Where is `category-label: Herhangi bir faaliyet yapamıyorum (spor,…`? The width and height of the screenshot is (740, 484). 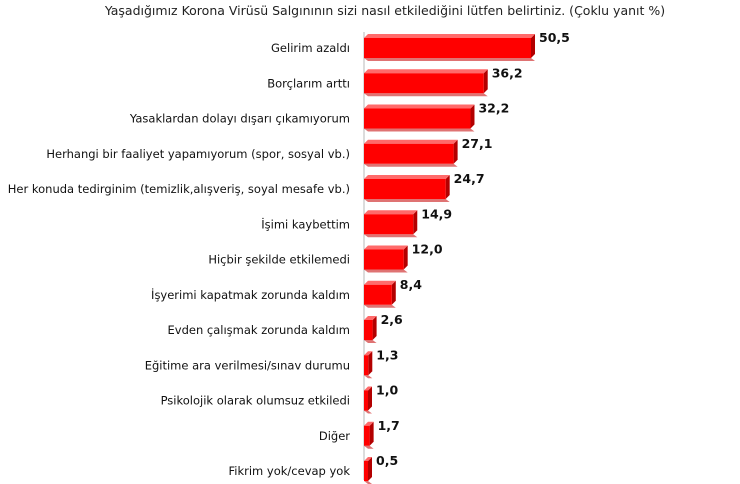 category-label: Herhangi bir faaliyet yapamıyorum (spor,… is located at coordinates (198, 154).